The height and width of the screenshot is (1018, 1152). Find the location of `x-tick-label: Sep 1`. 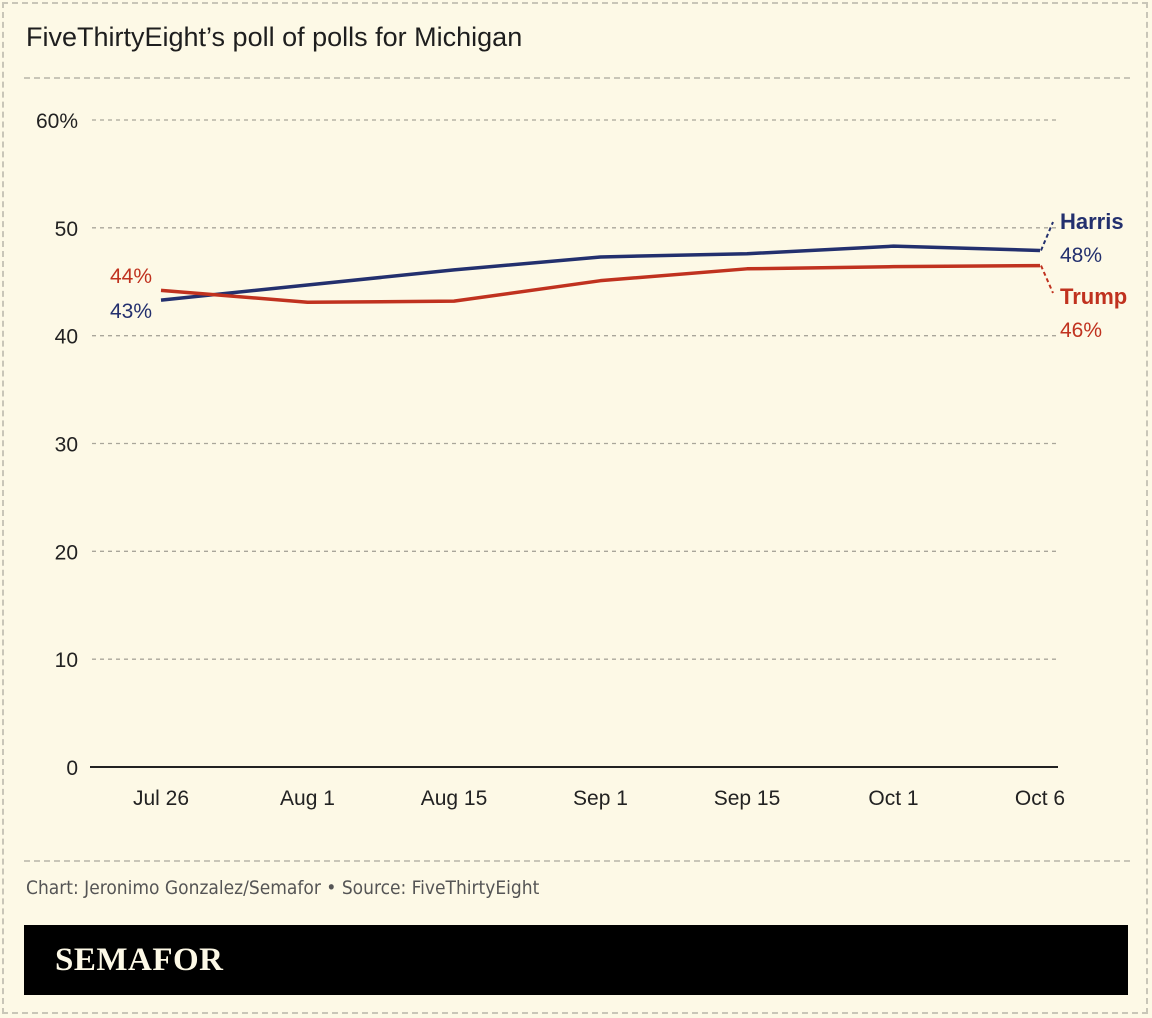

x-tick-label: Sep 1 is located at coordinates (600, 798).